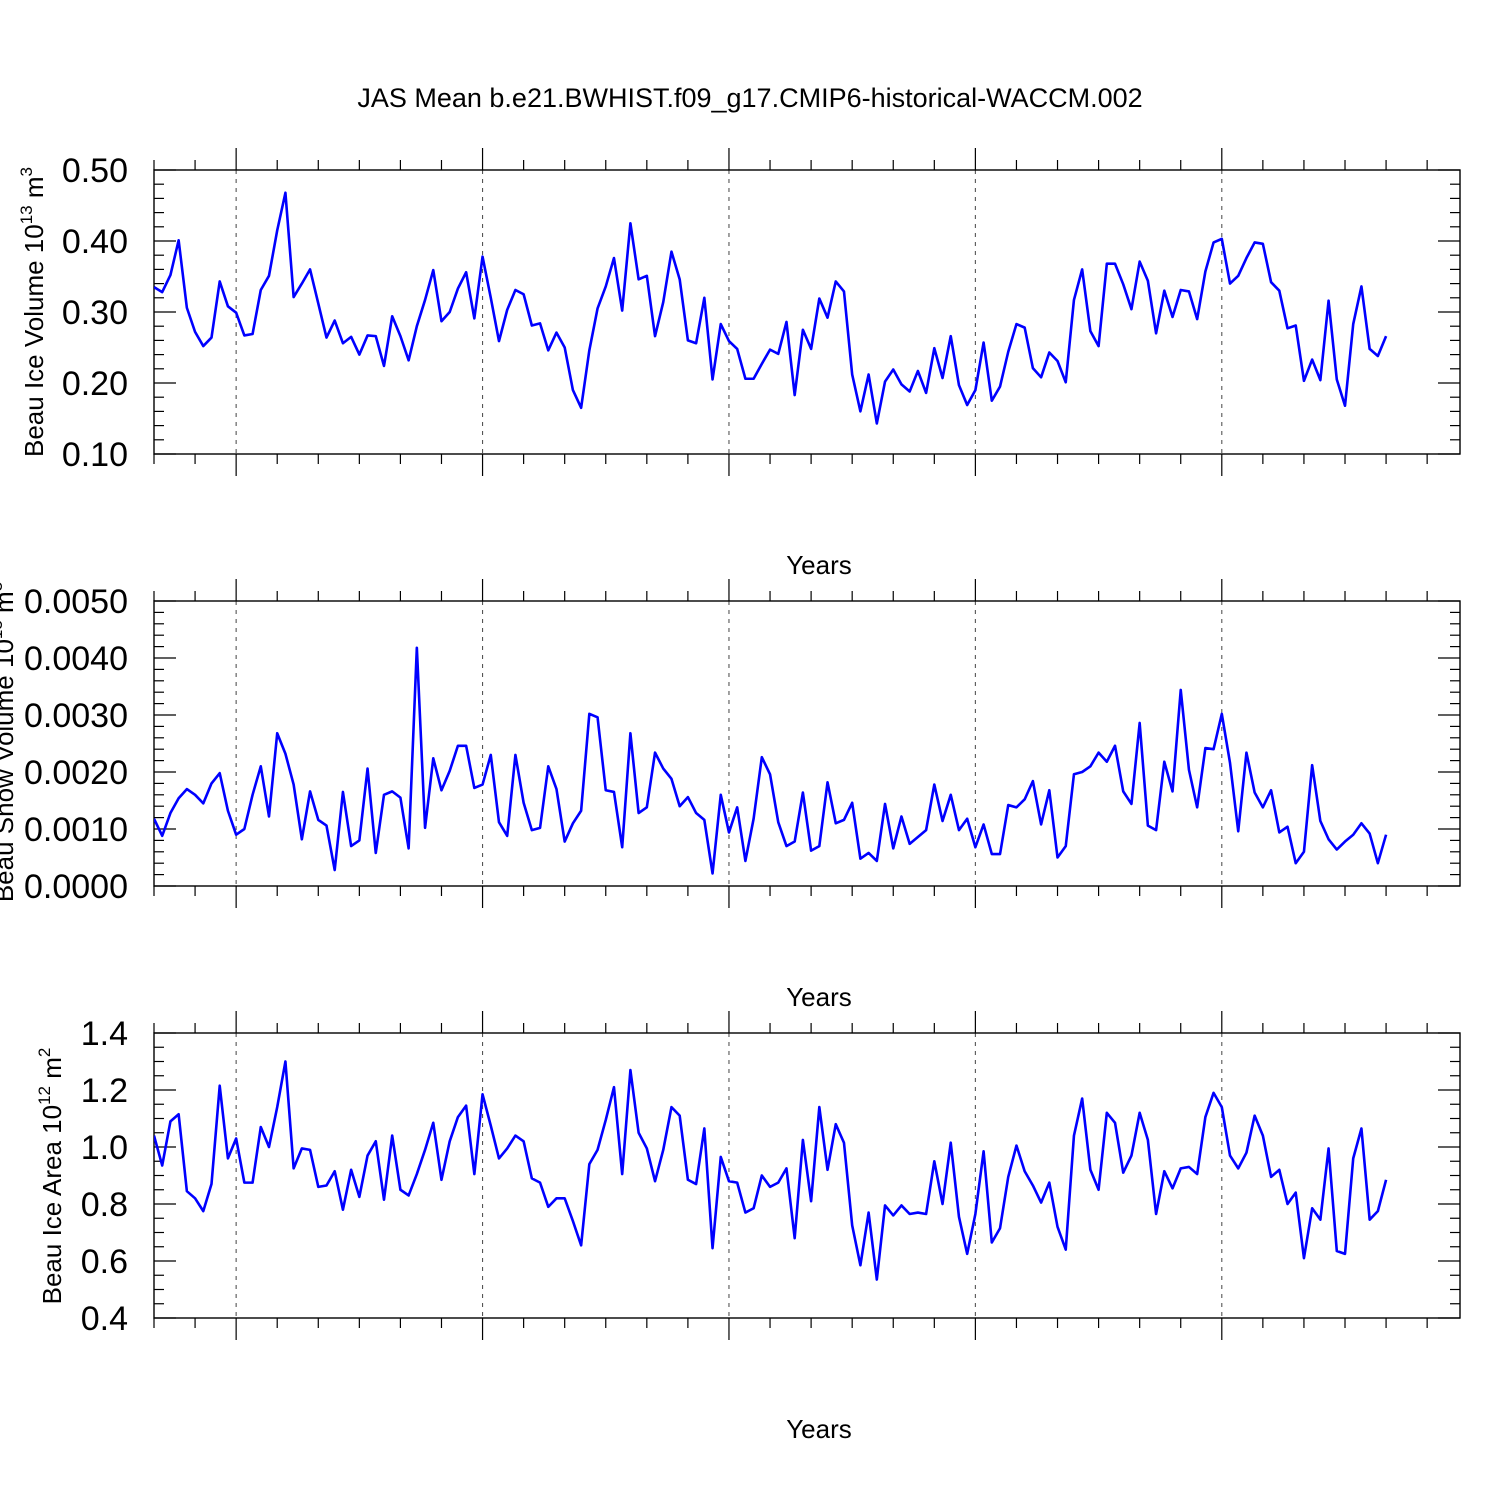  I want to click on y-tick-label: 0.4, so click(104, 1319).